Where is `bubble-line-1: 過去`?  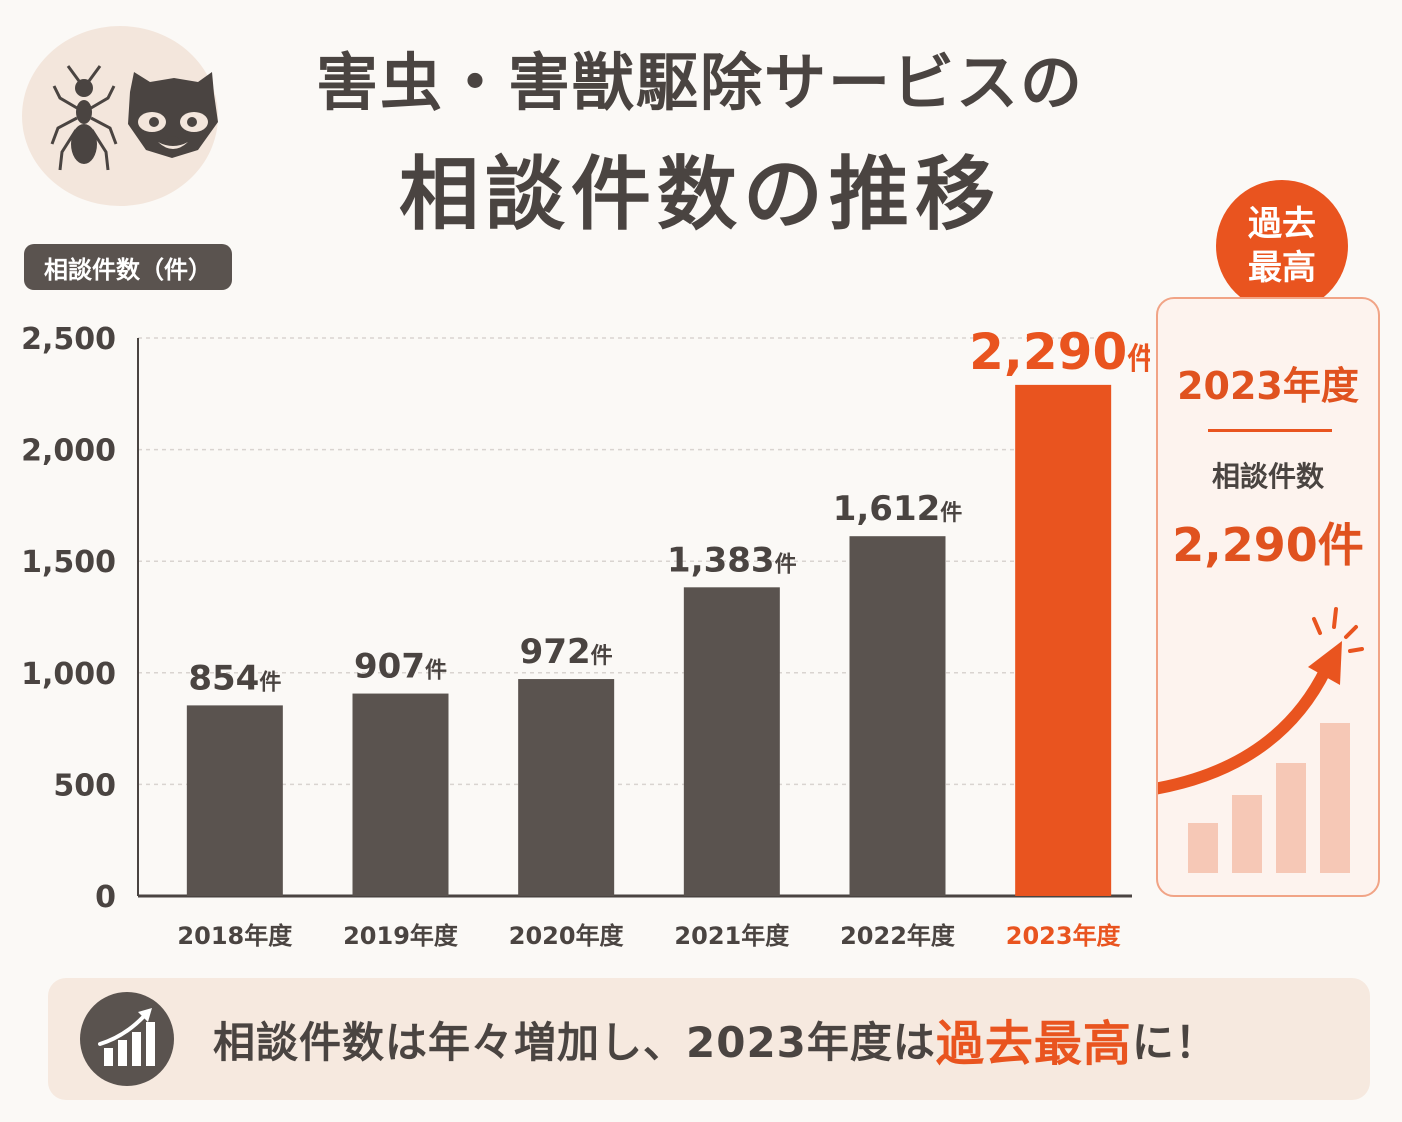 bubble-line-1: 過去 is located at coordinates (1282, 224).